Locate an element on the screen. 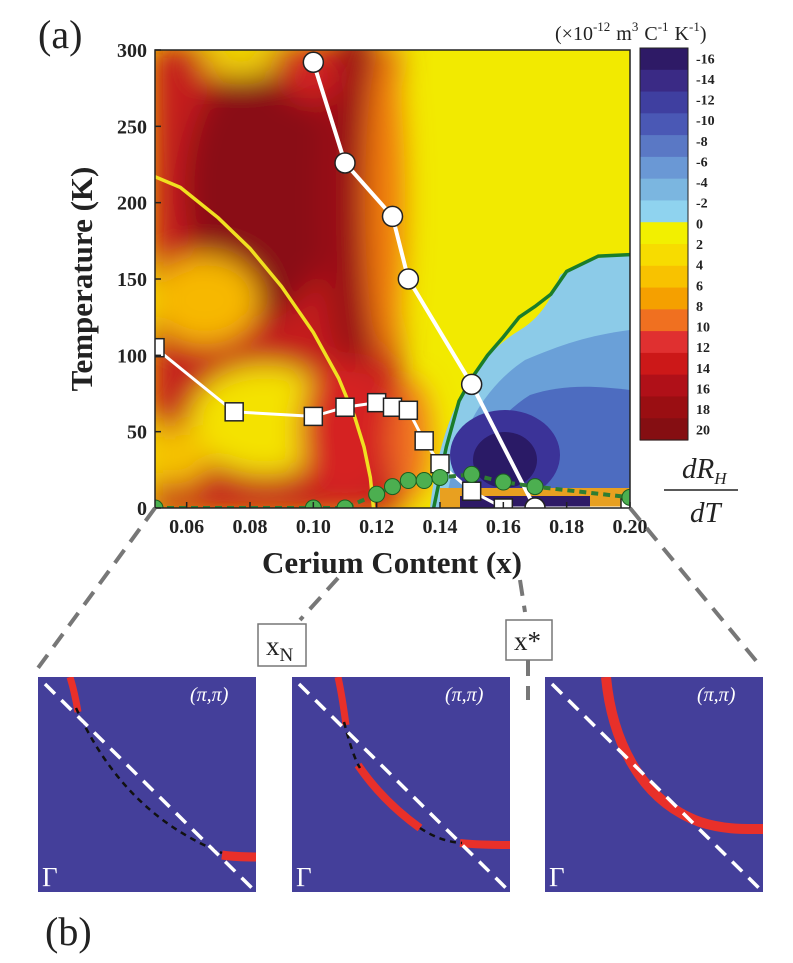  colorbar-tick-label: 18 is located at coordinates (703, 410).